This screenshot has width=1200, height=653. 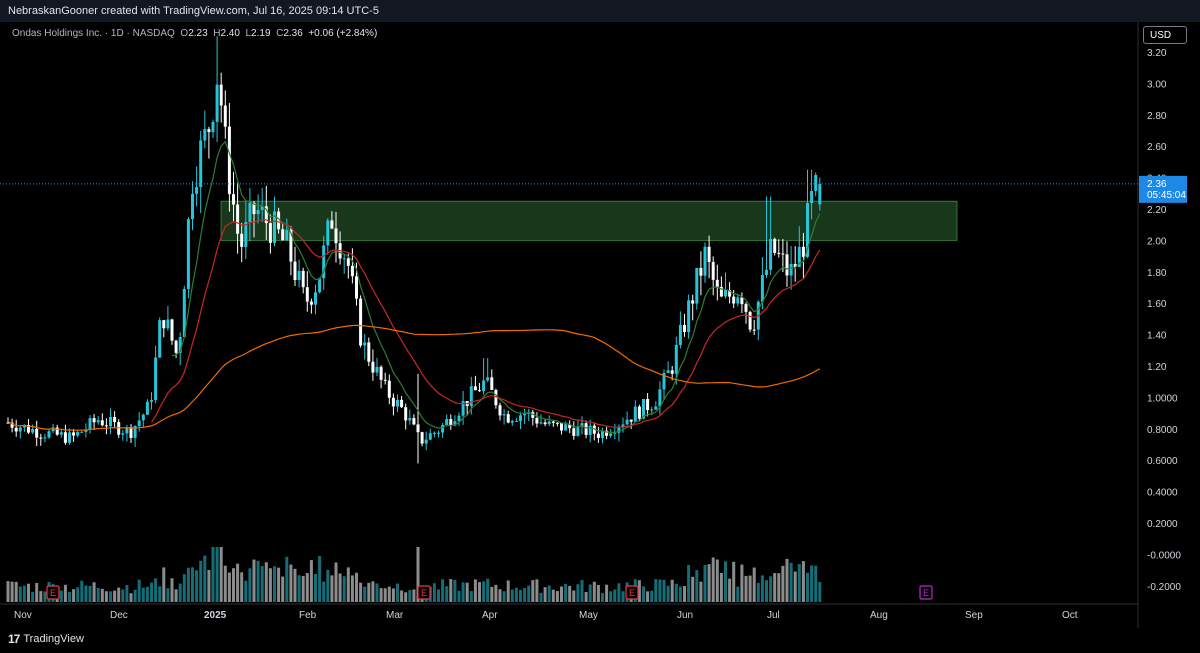 I want to click on price-tick-label: 1.80, so click(x=1157, y=273).